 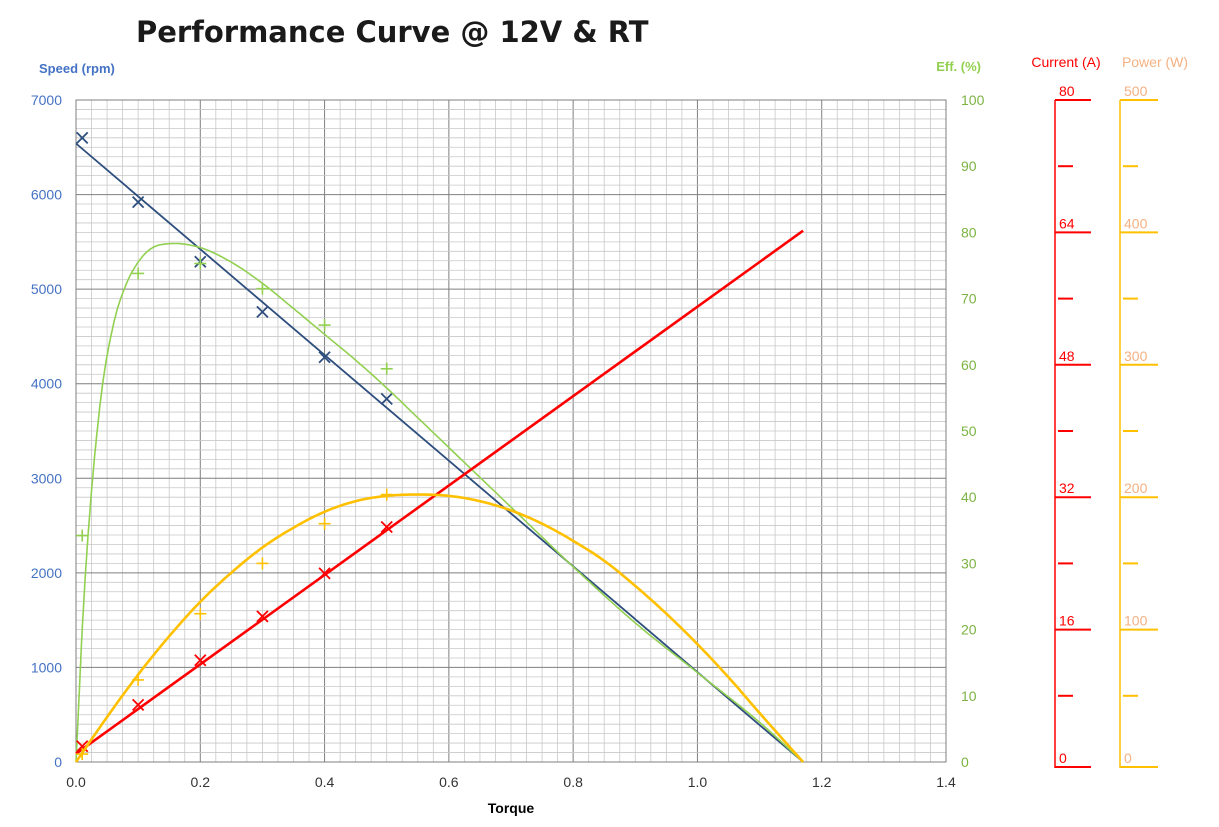 What do you see at coordinates (1136, 621) in the screenshot?
I see `power-scale-label: 100` at bounding box center [1136, 621].